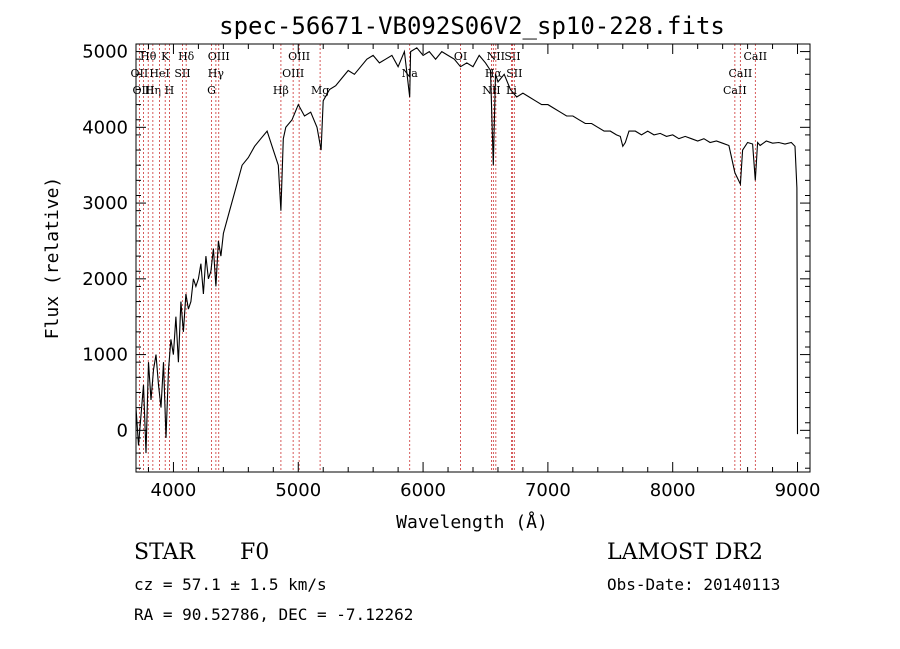 The height and width of the screenshot is (649, 900). What do you see at coordinates (298, 490) in the screenshot?
I see `x-tick-label: 5000` at bounding box center [298, 490].